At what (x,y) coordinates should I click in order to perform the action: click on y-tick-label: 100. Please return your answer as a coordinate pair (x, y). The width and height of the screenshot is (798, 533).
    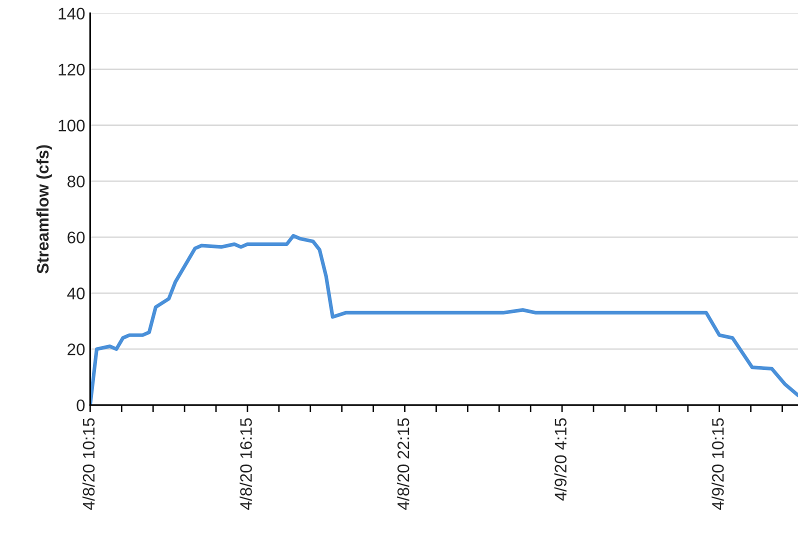
    Looking at the image, I should click on (71, 126).